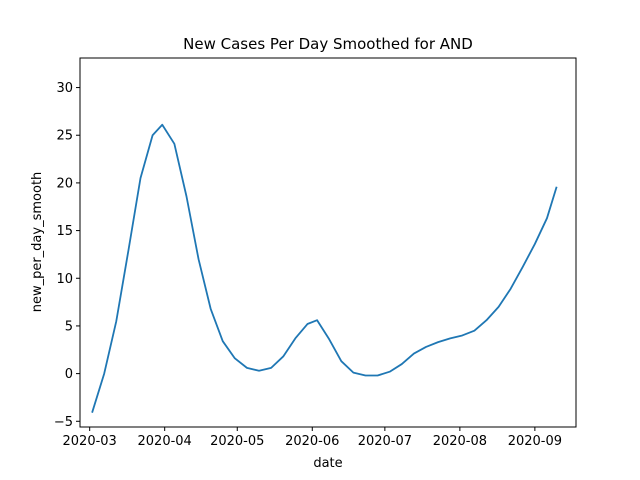 The image size is (640, 480). Describe the element at coordinates (327, 463) in the screenshot. I see `x-axis-label: date` at that location.